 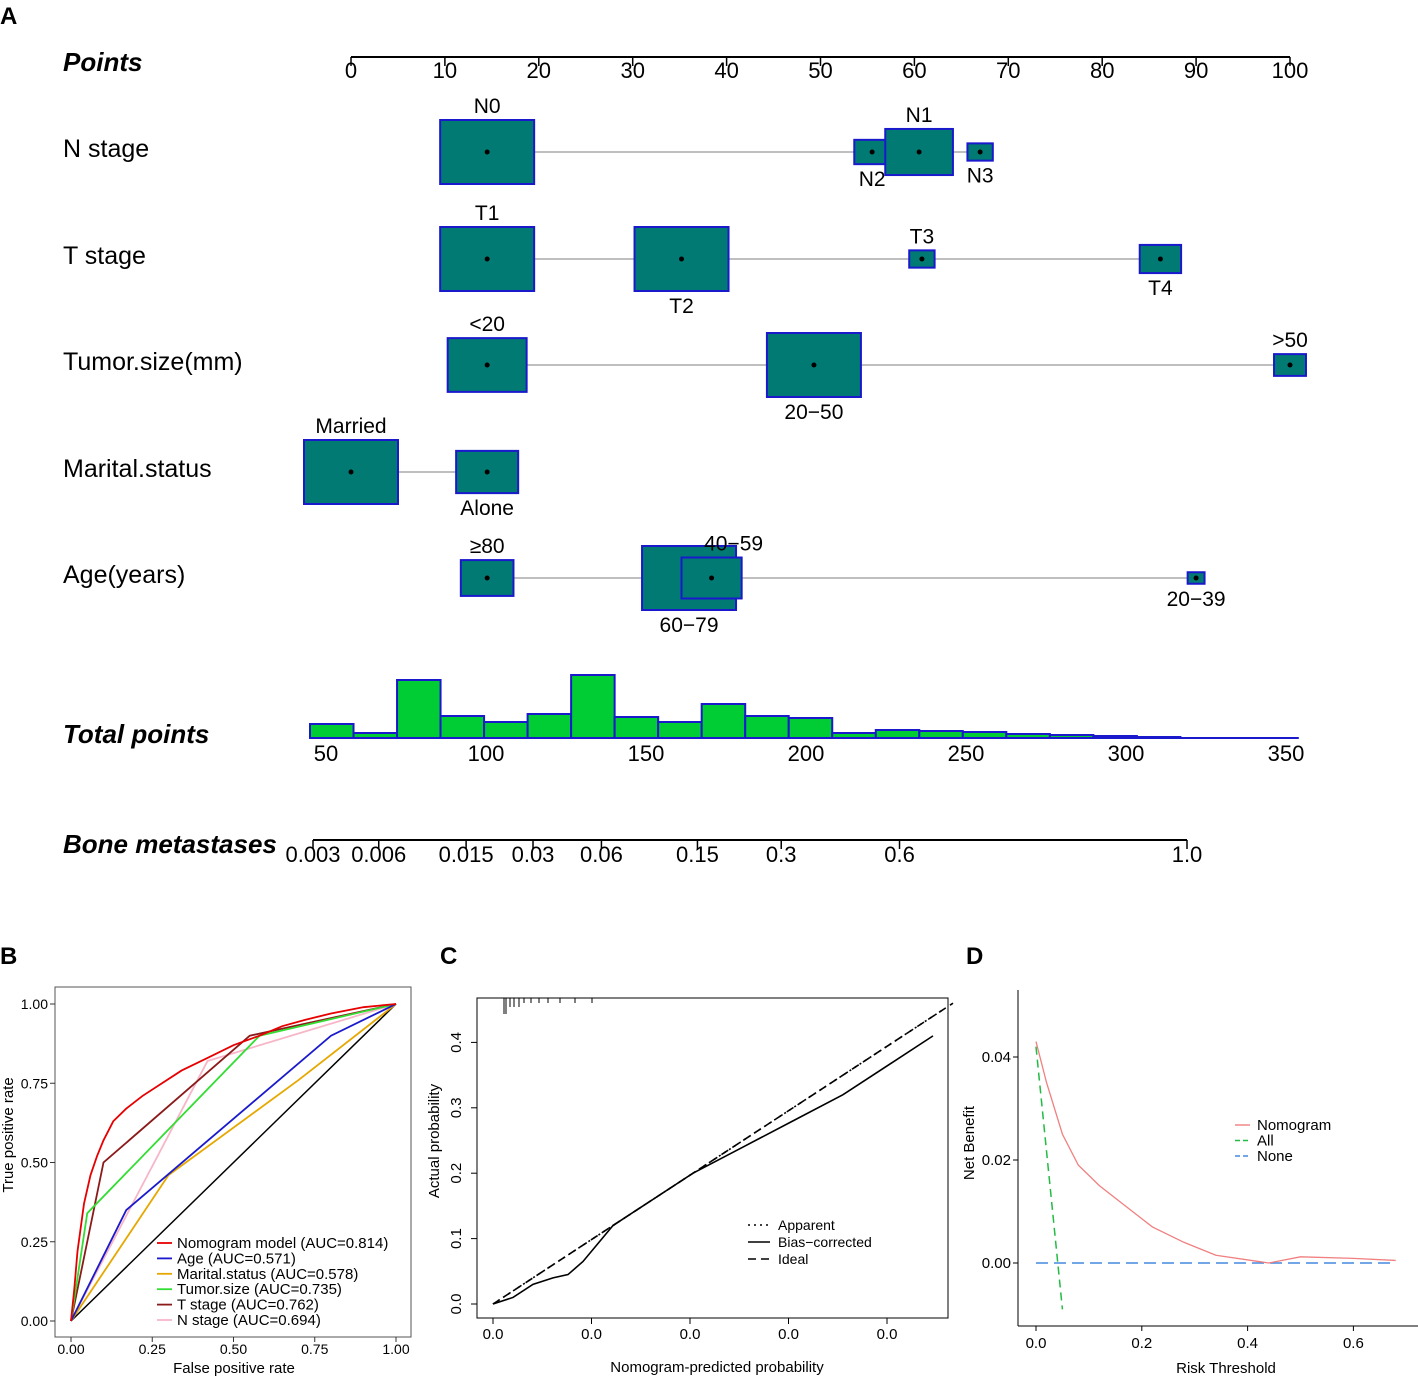 I want to click on level-label: 60−79, so click(x=689, y=625).